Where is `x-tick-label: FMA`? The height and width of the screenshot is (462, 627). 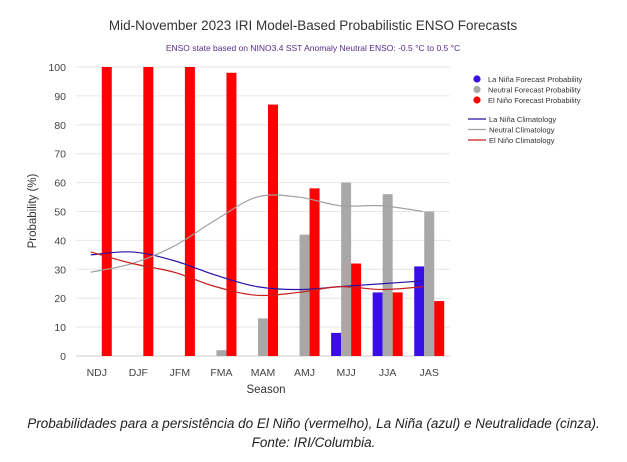 x-tick-label: FMA is located at coordinates (221, 373).